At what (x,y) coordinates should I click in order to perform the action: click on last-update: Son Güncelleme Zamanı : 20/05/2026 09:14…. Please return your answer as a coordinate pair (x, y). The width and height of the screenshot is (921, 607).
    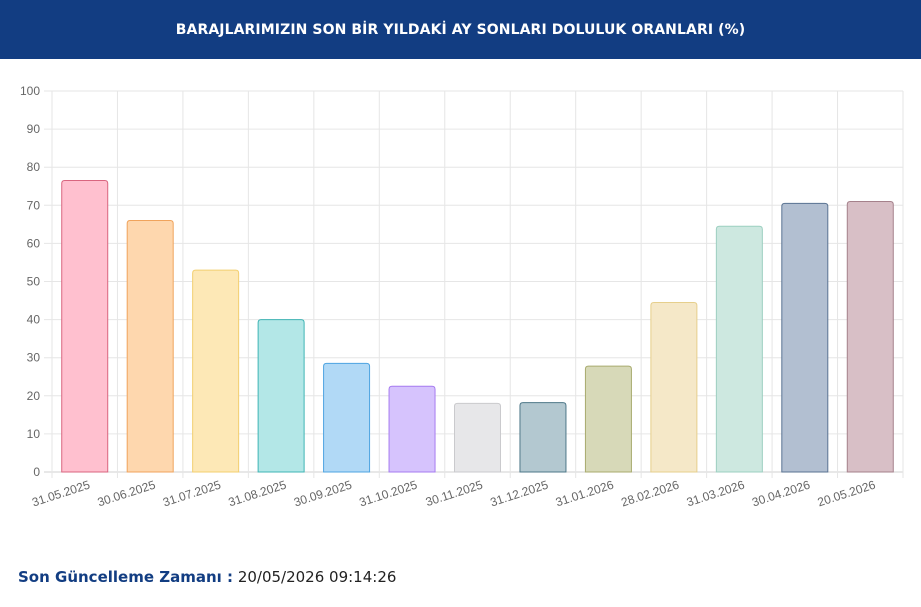
    Looking at the image, I should click on (207, 577).